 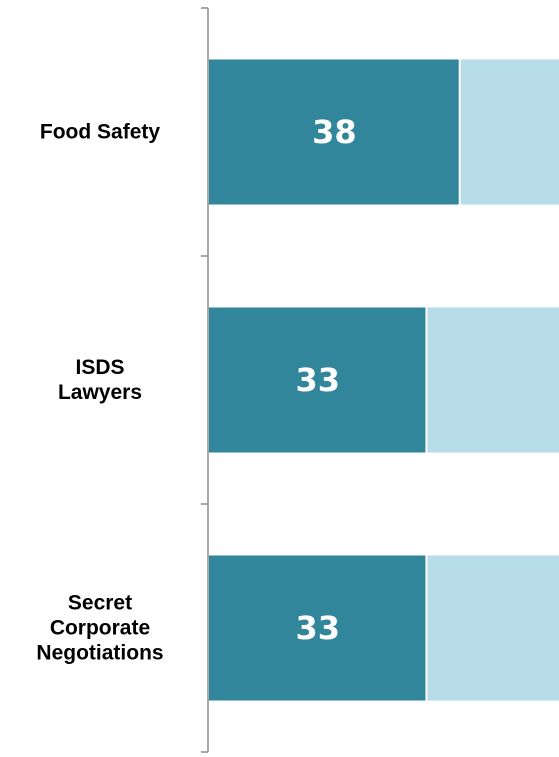 I want to click on category-axis, so click(x=205, y=380).